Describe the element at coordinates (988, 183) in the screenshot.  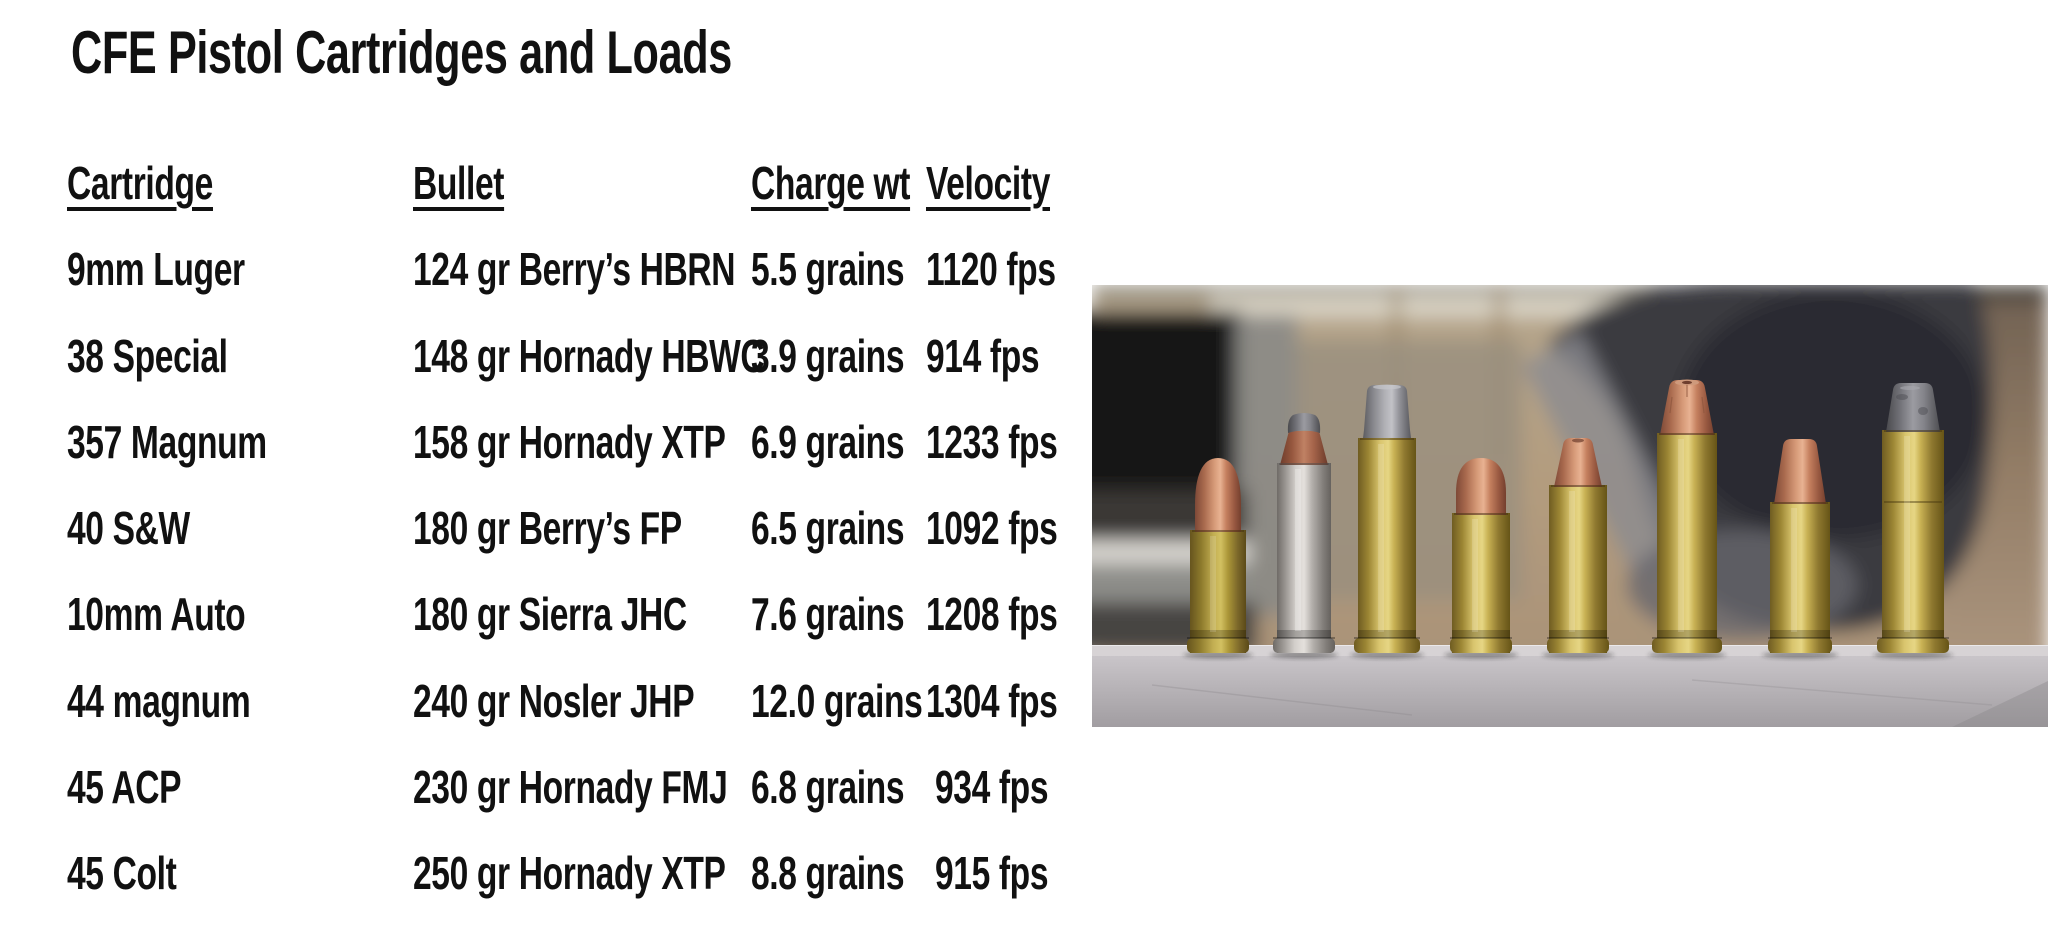
I see `column-header-velocity: Velocity` at that location.